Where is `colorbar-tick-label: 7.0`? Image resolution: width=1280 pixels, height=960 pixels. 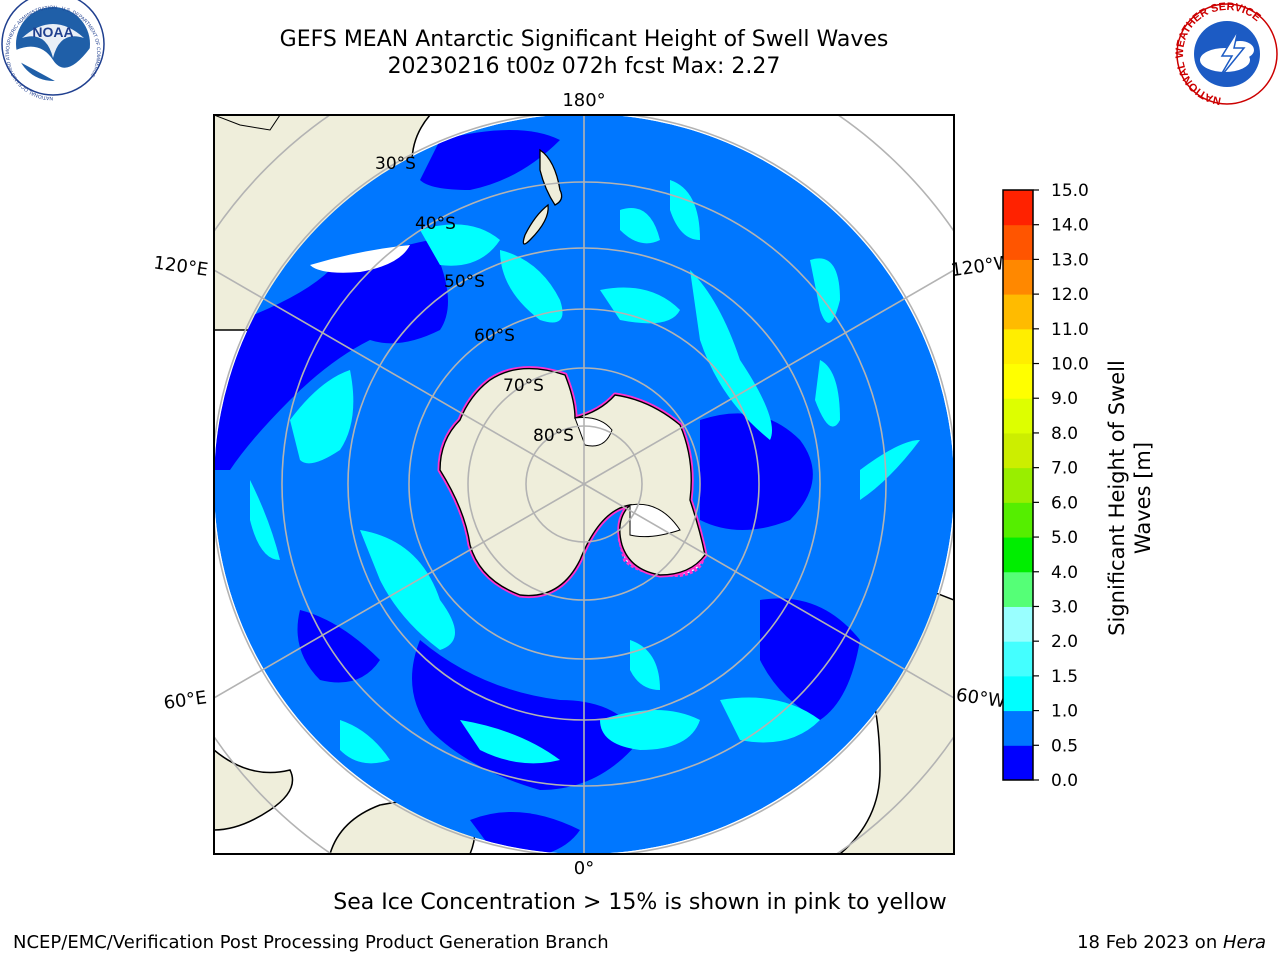
colorbar-tick-label: 7.0 is located at coordinates (1064, 469).